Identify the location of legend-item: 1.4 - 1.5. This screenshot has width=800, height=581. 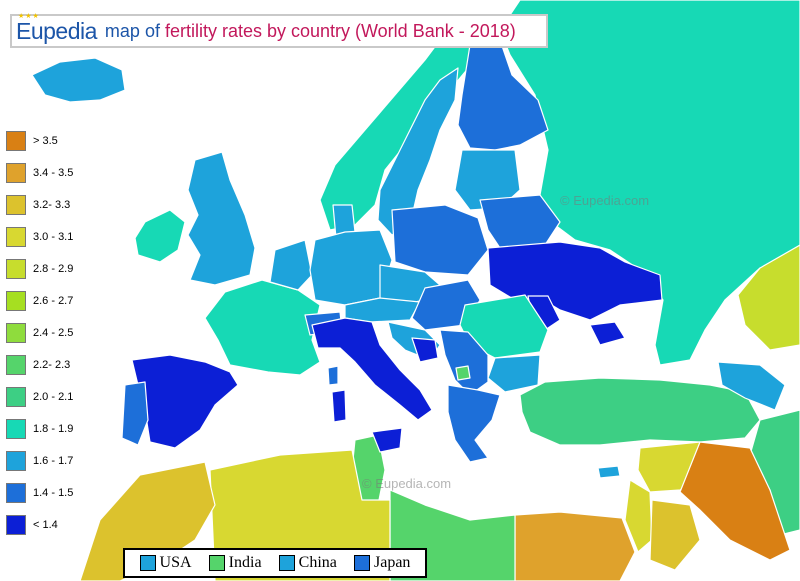
(66, 494).